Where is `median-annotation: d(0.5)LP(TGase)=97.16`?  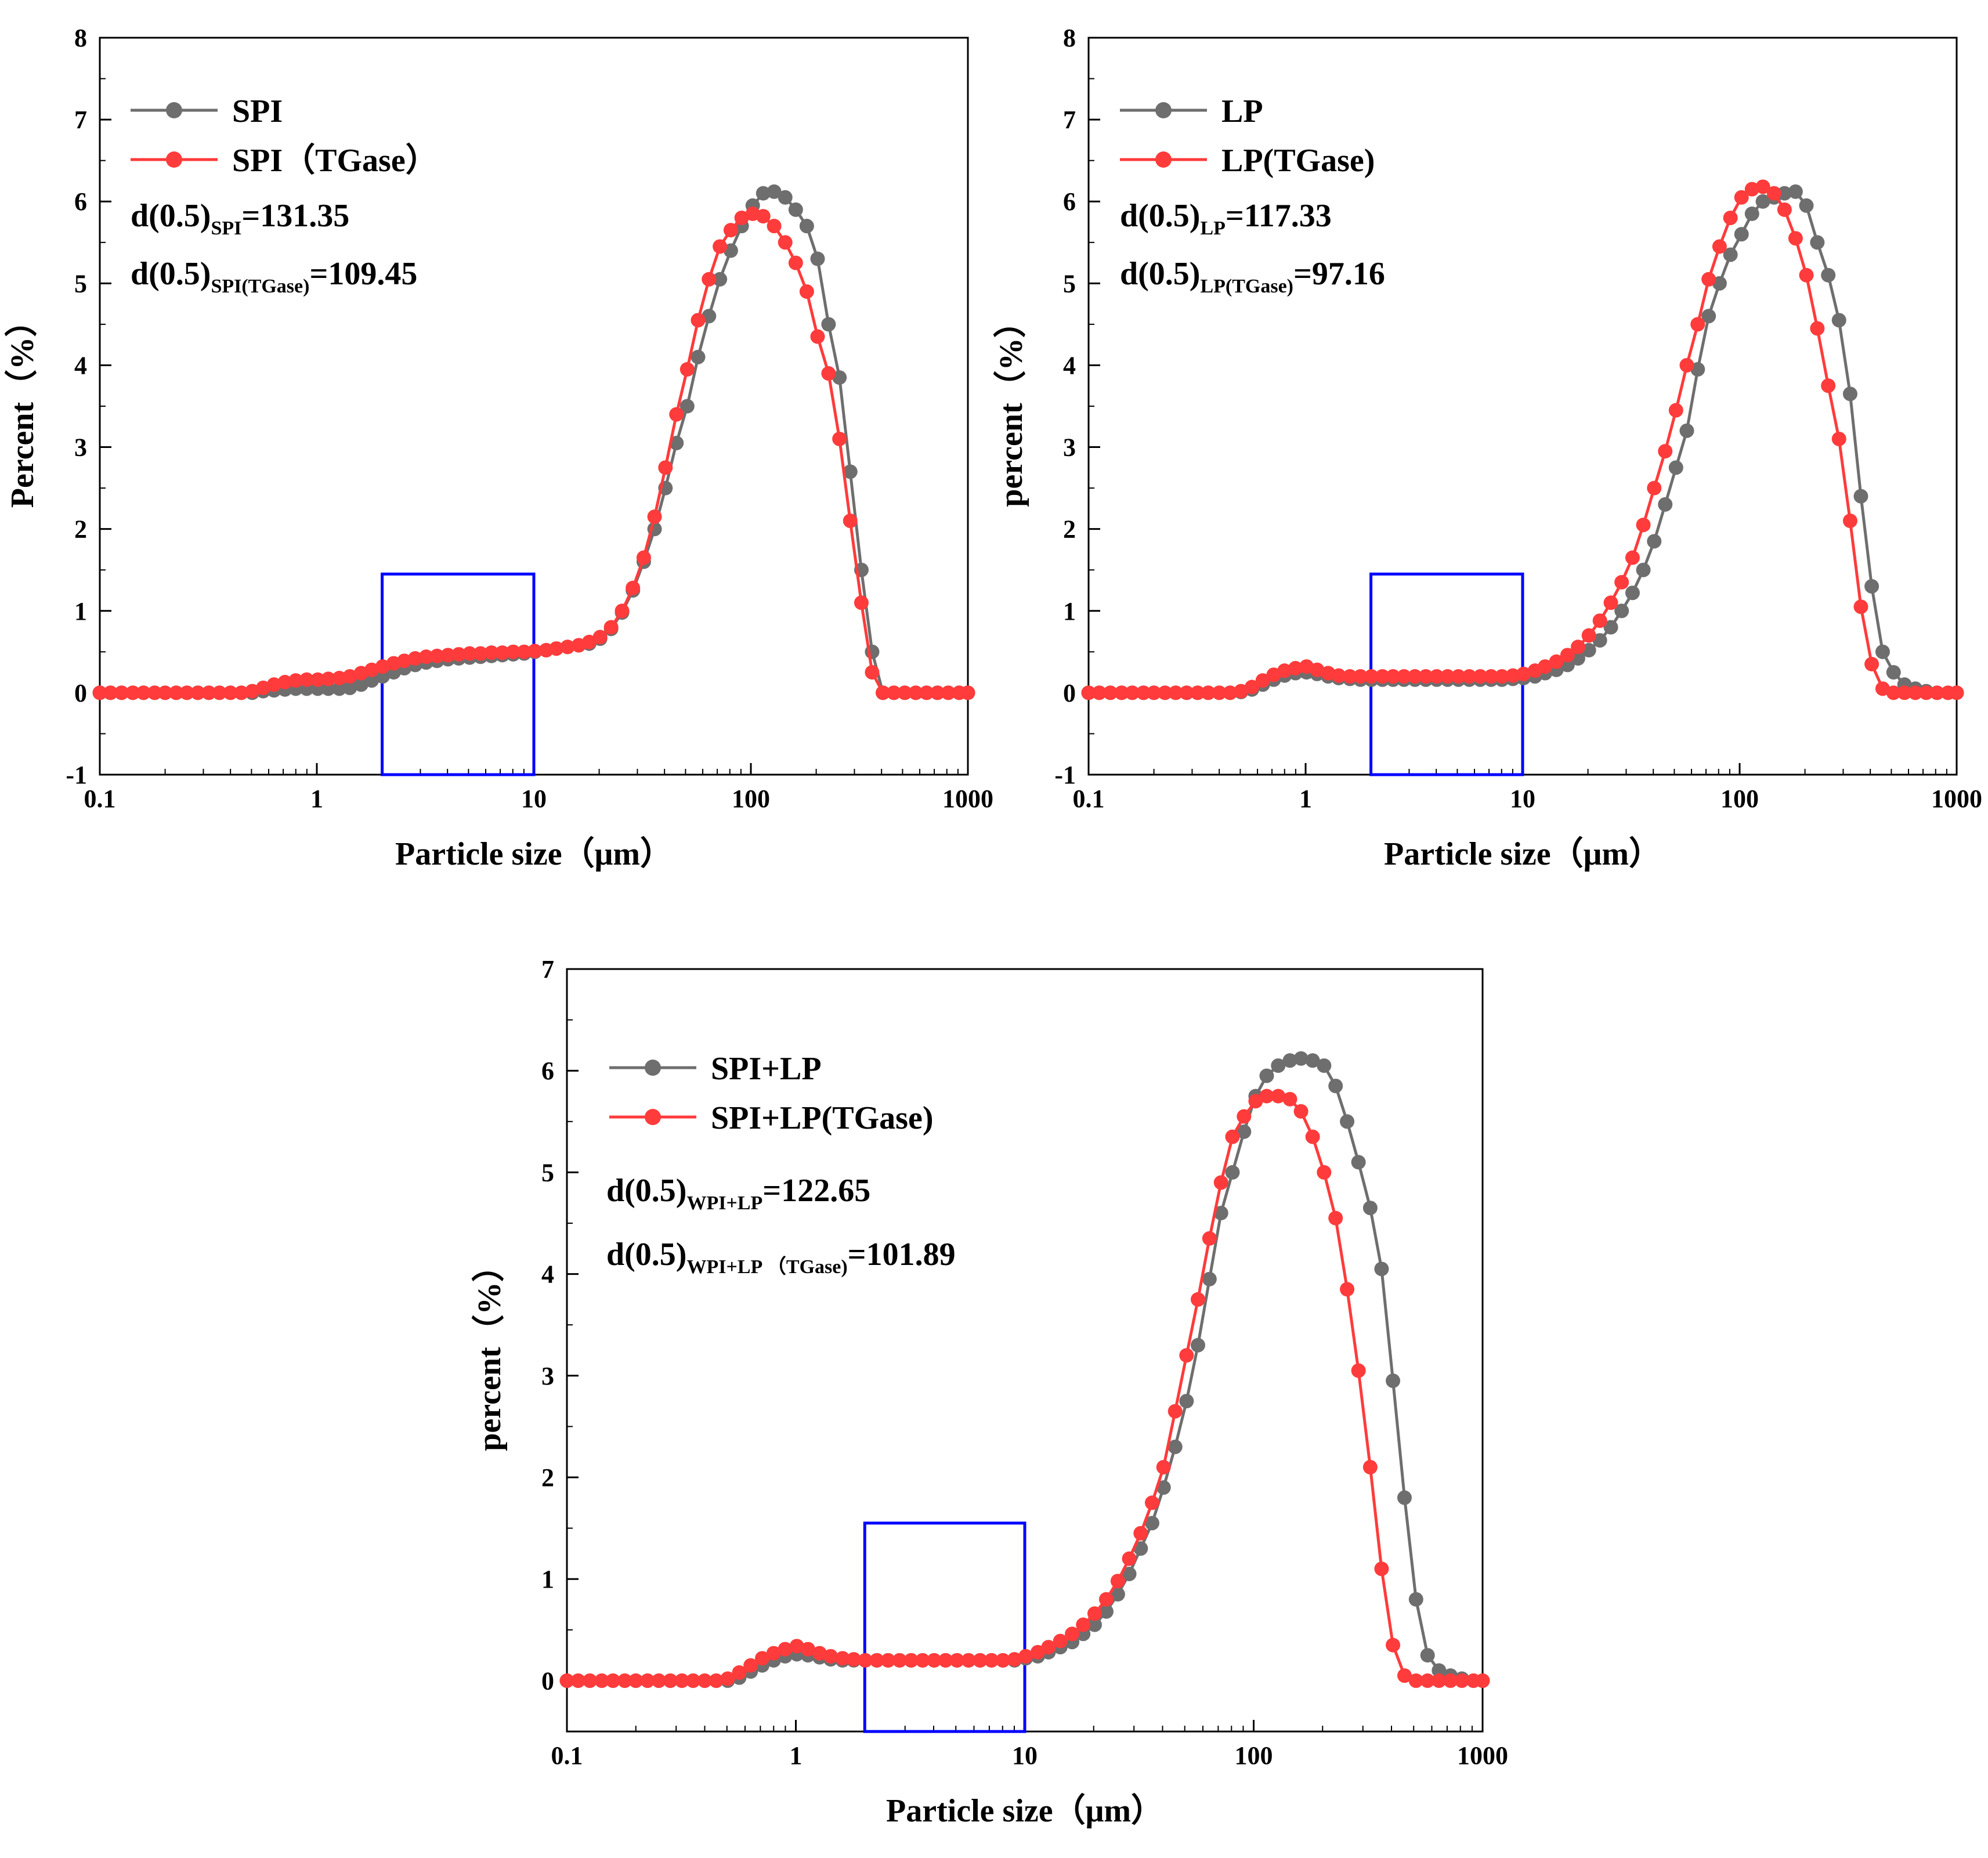
median-annotation: d(0.5)LP(TGase)=97.16 is located at coordinates (1252, 276).